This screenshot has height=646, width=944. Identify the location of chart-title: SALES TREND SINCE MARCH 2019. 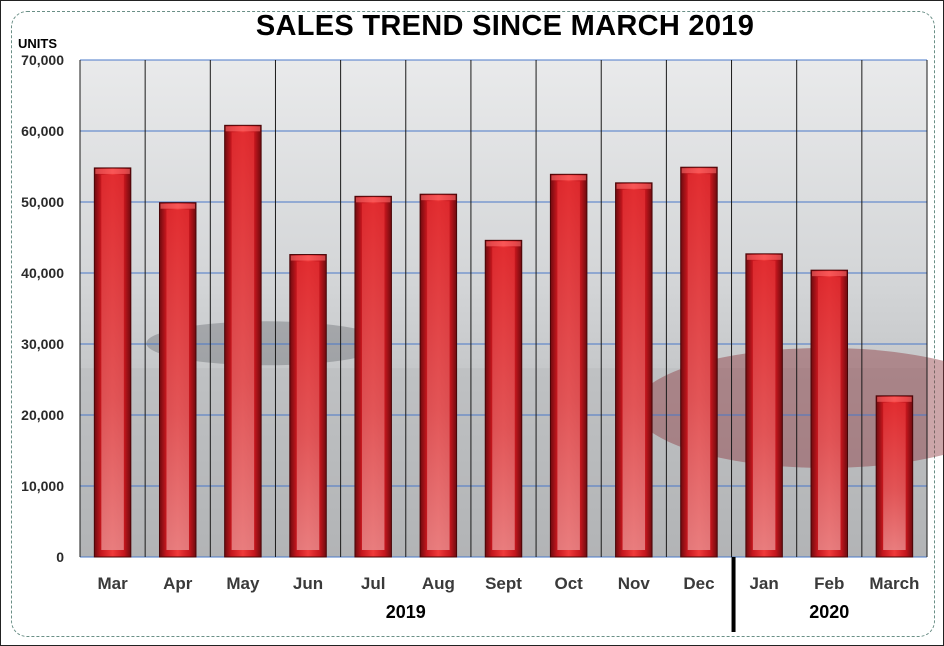
(505, 26).